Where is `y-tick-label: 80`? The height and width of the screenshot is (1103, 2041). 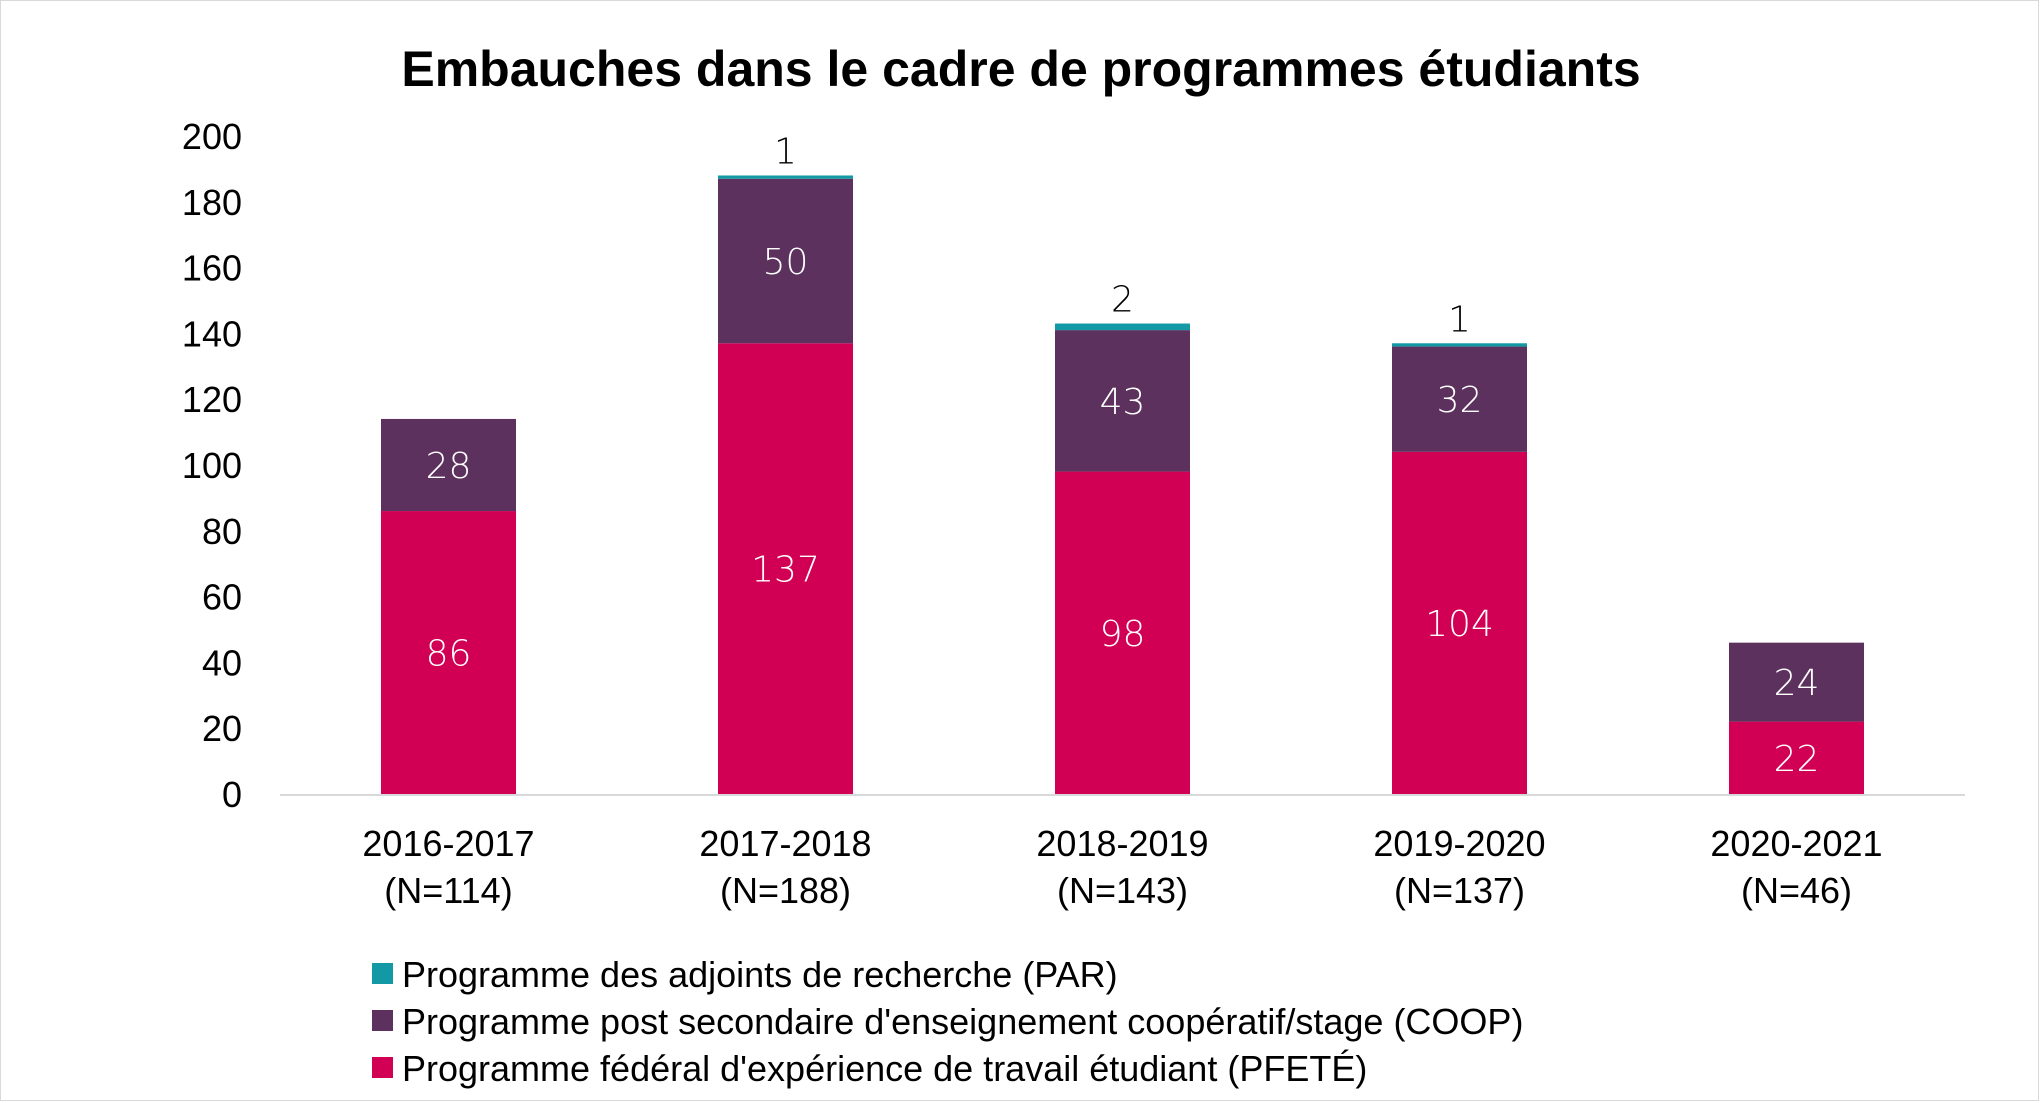
y-tick-label: 80 is located at coordinates (222, 531).